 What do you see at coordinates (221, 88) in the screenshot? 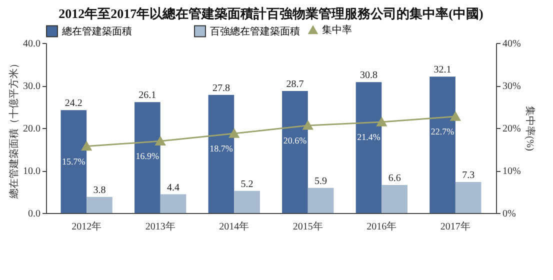
I see `data-label: 27.8` at bounding box center [221, 88].